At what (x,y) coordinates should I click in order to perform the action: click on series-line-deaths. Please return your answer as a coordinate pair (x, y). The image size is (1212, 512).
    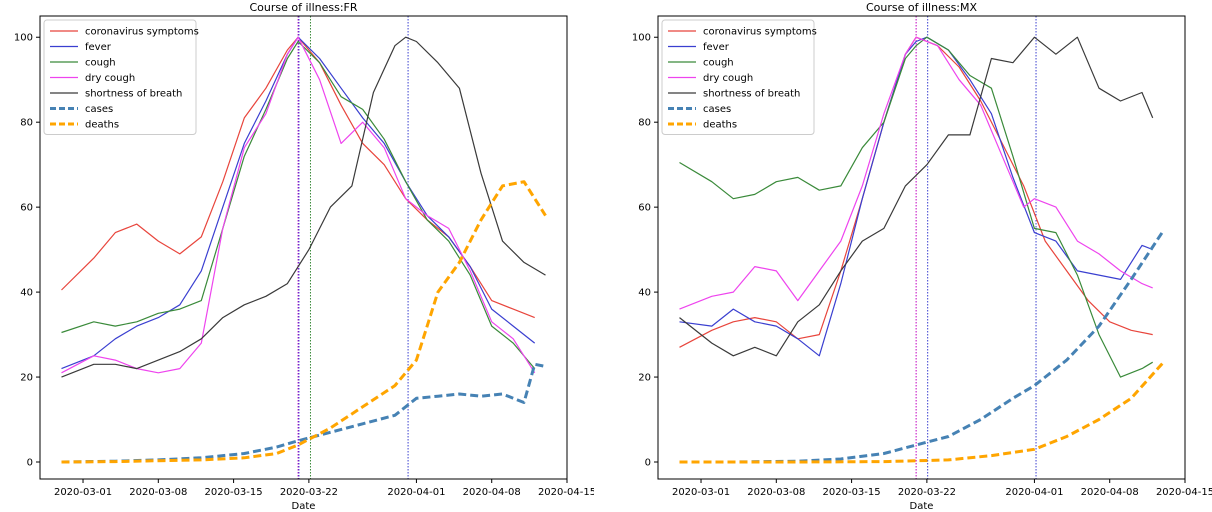
    Looking at the image, I should click on (922, 412).